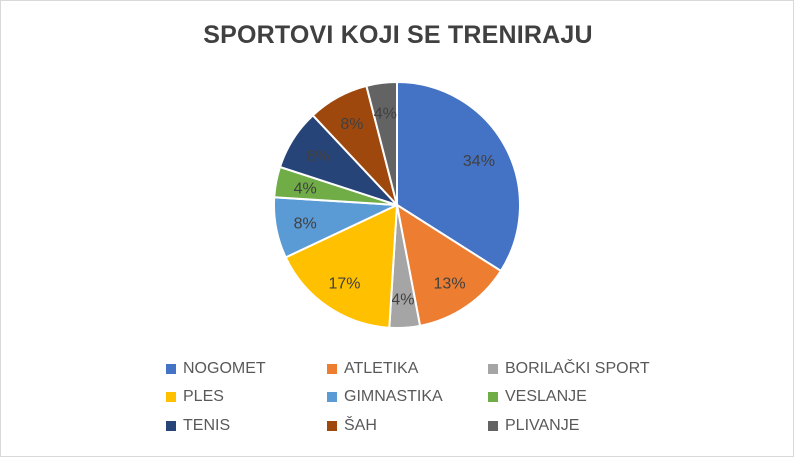 The width and height of the screenshot is (794, 458). Describe the element at coordinates (385, 113) in the screenshot. I see `data-label-plivanje: 4%` at that location.